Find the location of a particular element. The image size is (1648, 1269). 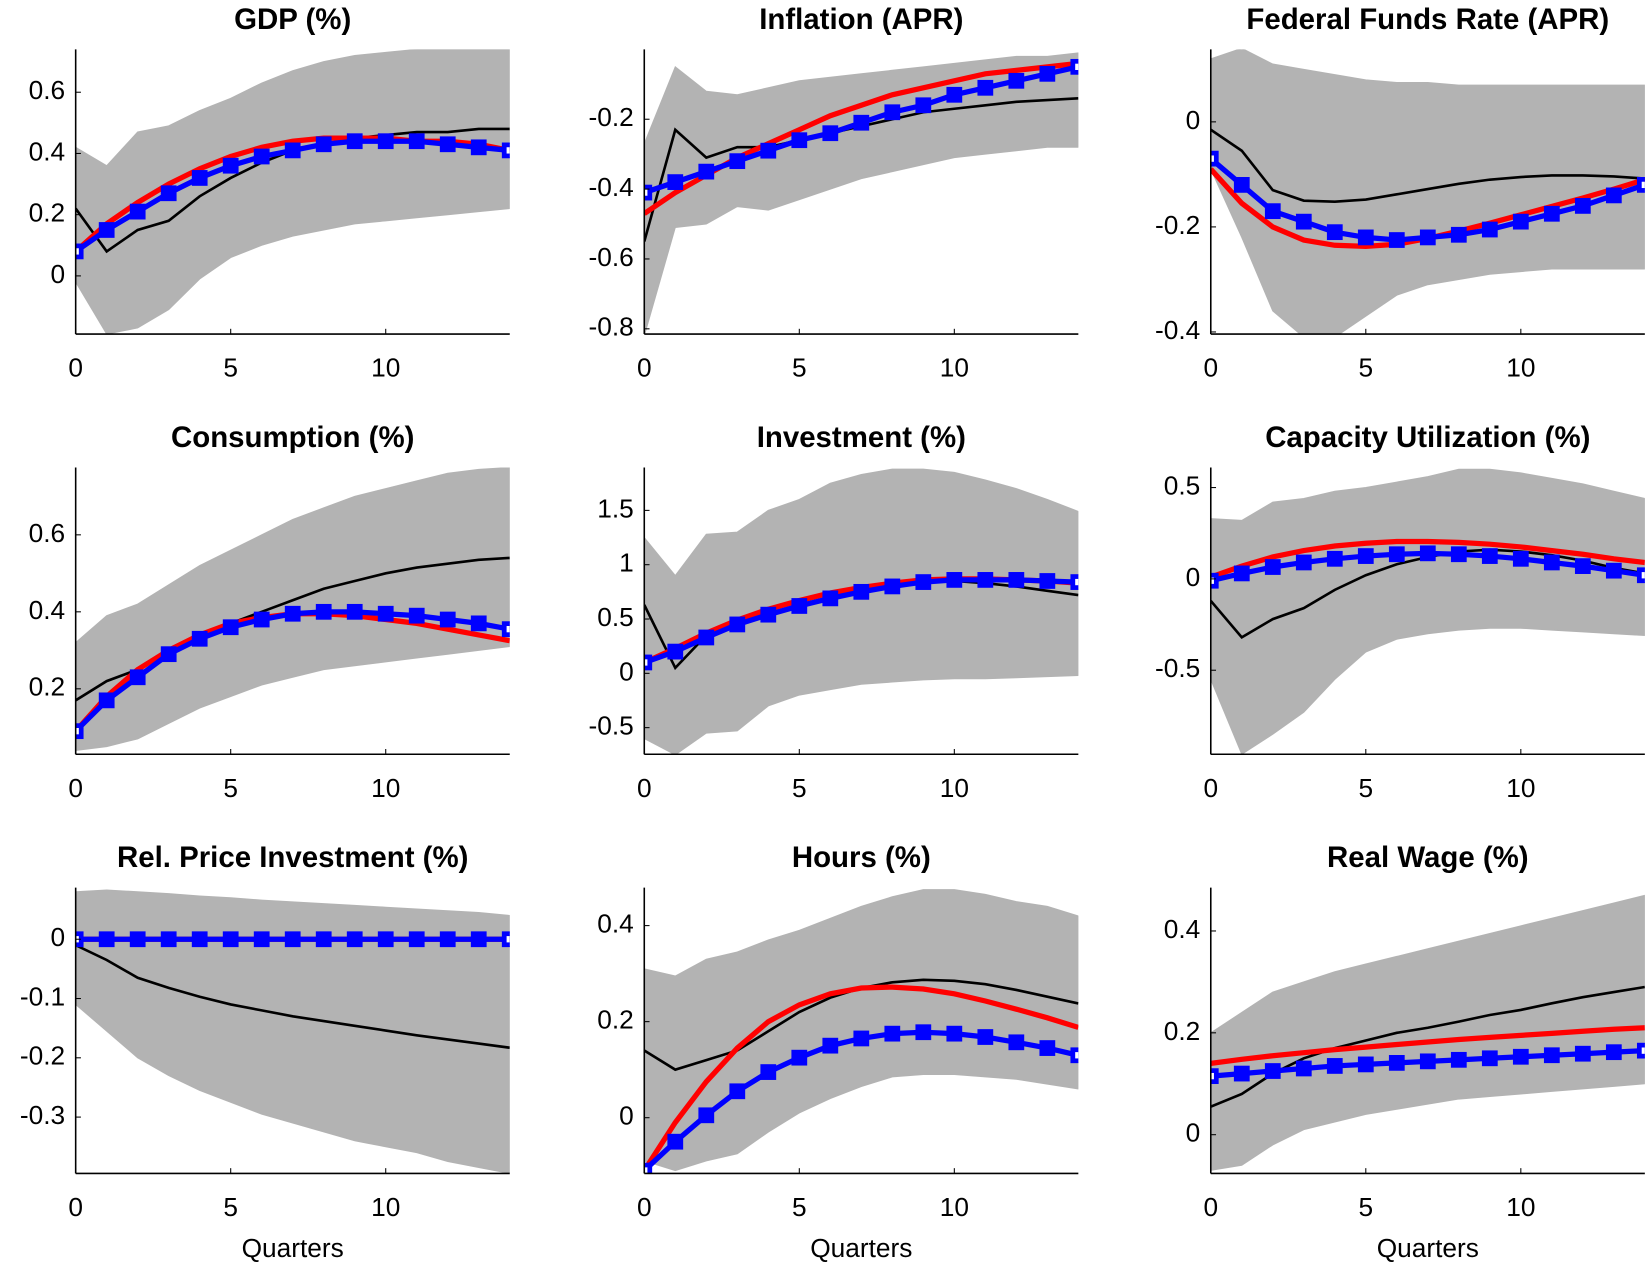

y-tick-label: -0.6 is located at coordinates (611, 257).